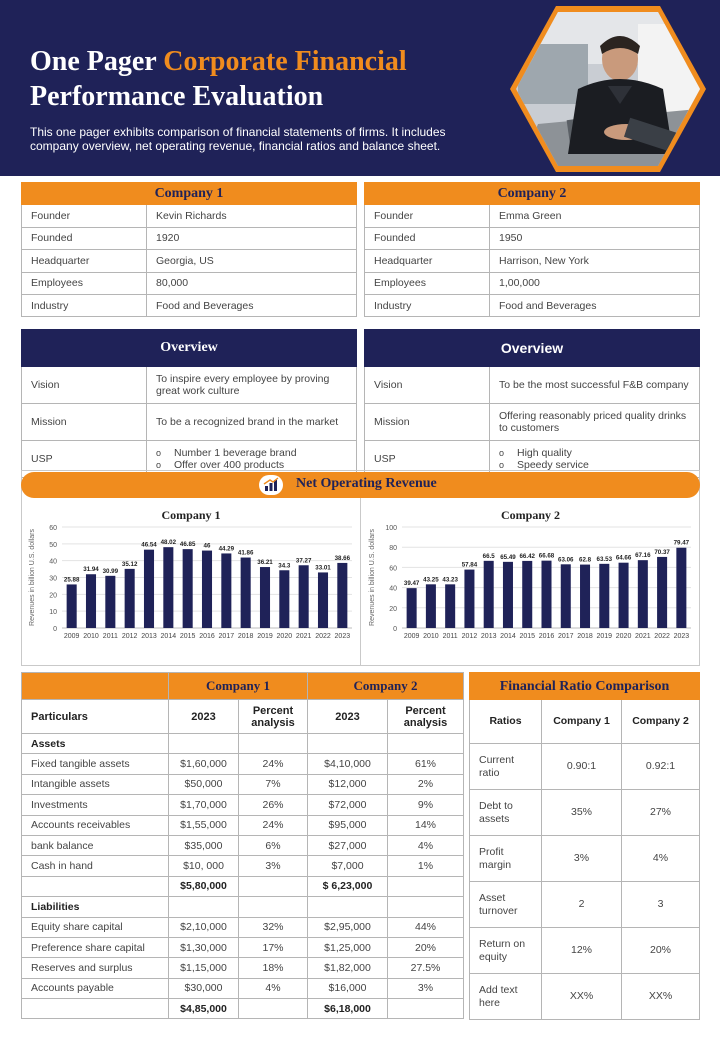 The image size is (720, 1040). I want to click on data-label: 43.23, so click(450, 579).